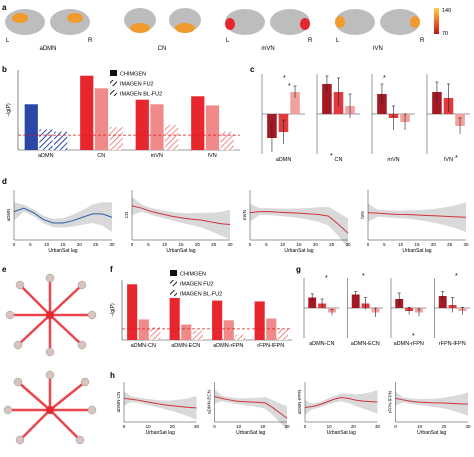 The width and height of the screenshot is (474, 457). Describe the element at coordinates (173, 273) in the screenshot. I see `legend-f-swatch-chimgen` at that location.